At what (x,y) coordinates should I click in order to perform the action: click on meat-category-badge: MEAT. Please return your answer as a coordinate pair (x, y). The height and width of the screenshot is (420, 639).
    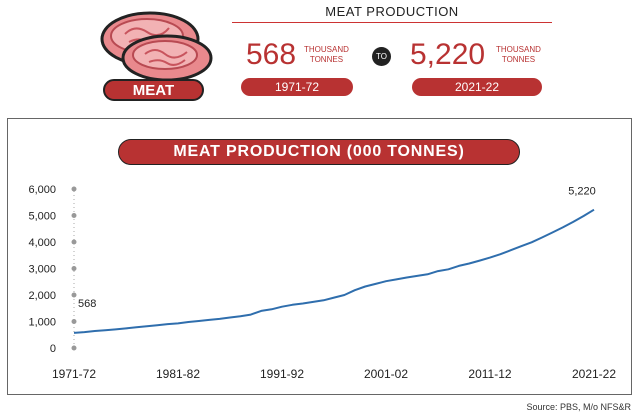
    Looking at the image, I should click on (153, 90).